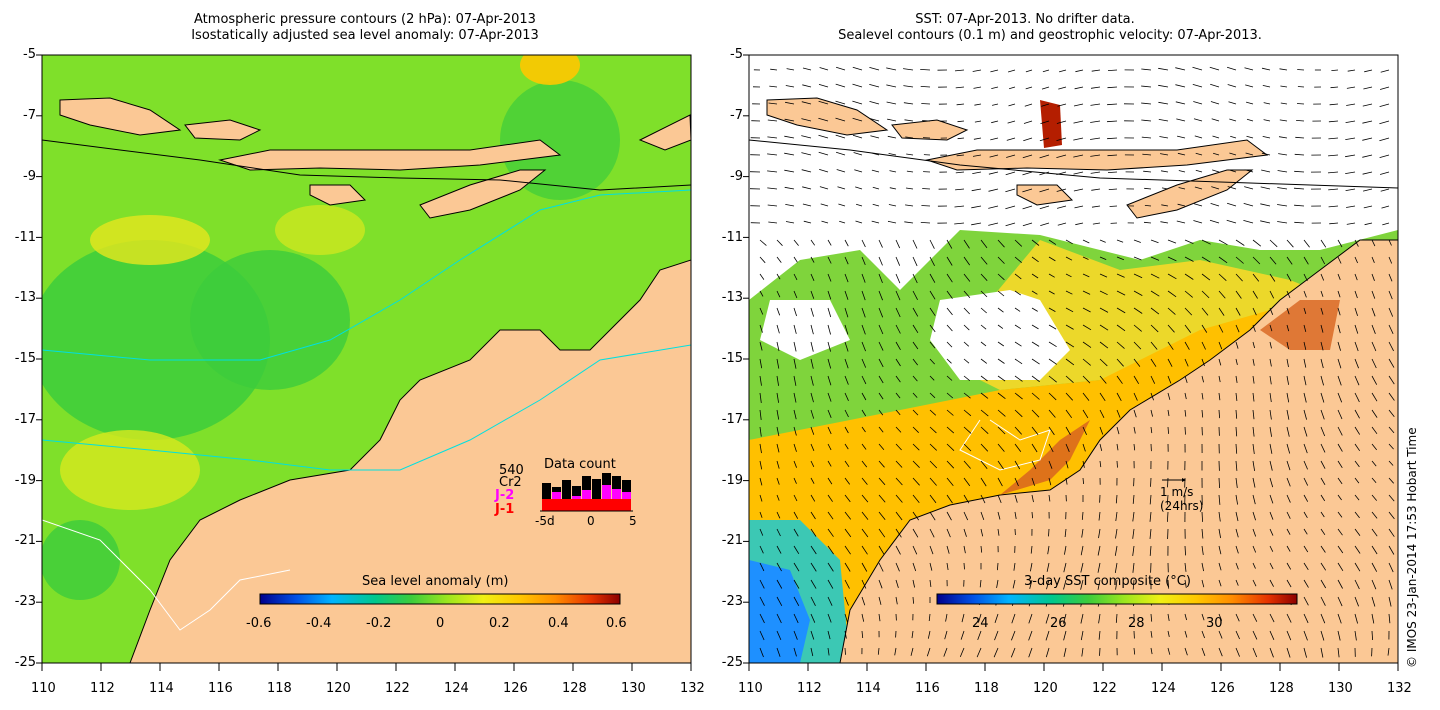  I want to click on right-lat-label: -13, so click(732, 297).